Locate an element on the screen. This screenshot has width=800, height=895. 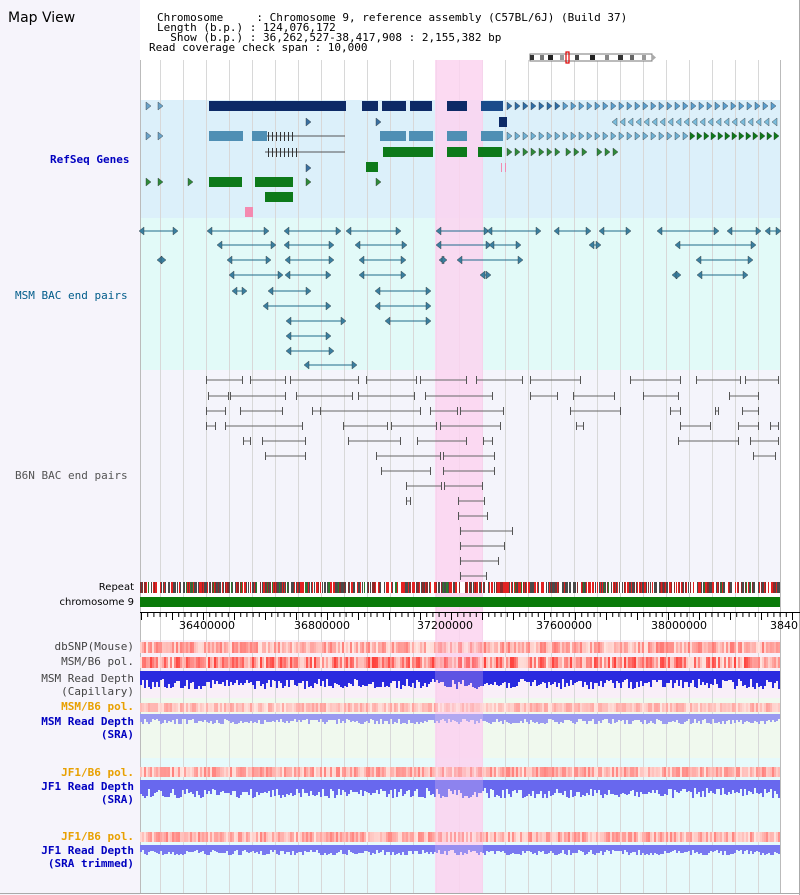
jf1-b6-pol2-label: JF1/B6 pol. is located at coordinates (97, 836).